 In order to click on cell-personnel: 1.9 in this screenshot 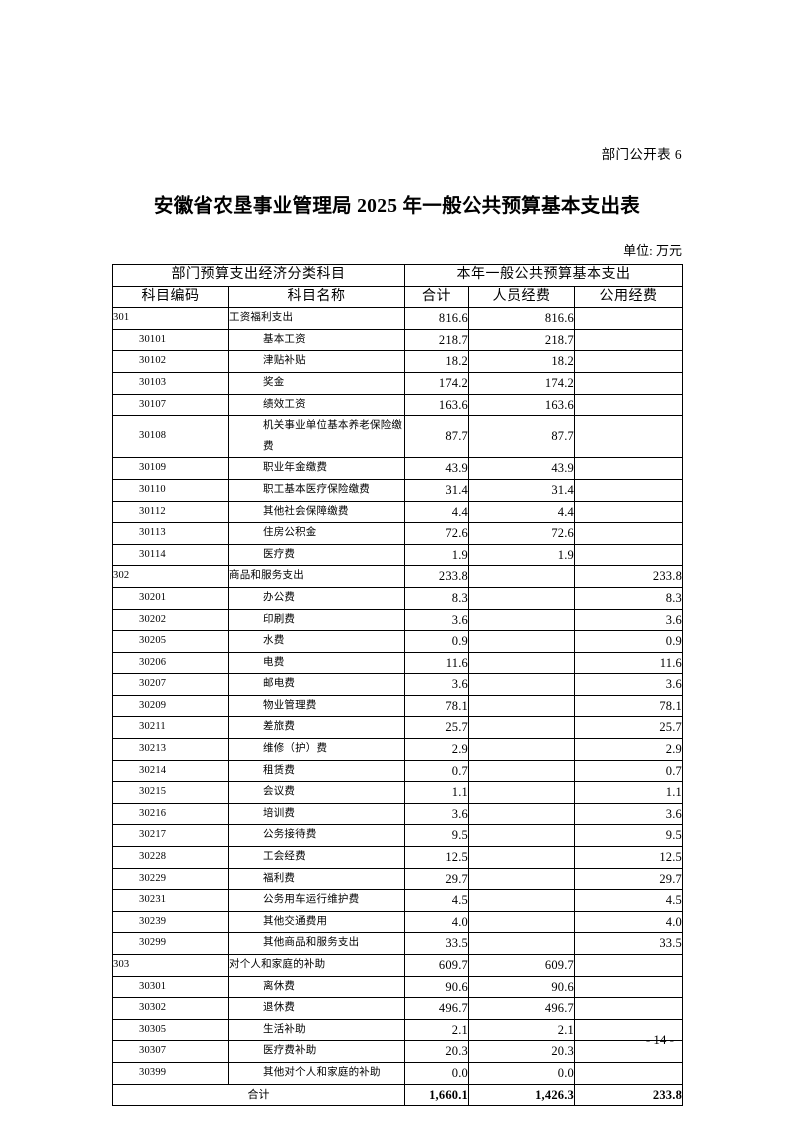, I will do `click(521, 555)`.